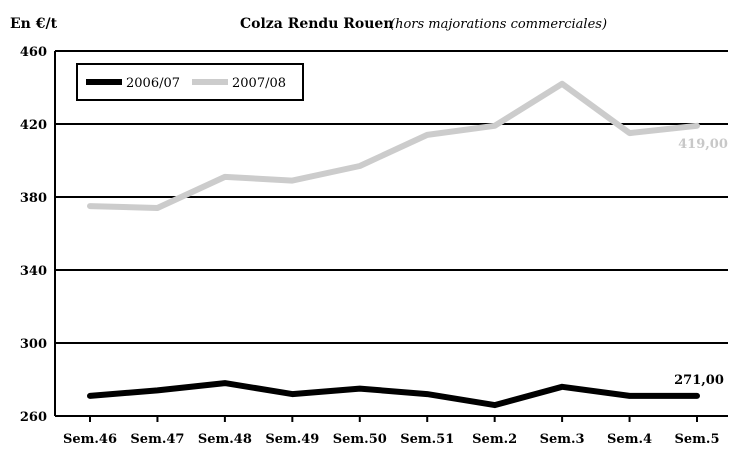 Image resolution: width=747 pixels, height=460 pixels. I want to click on y-tick-label-260: 260, so click(33, 417).